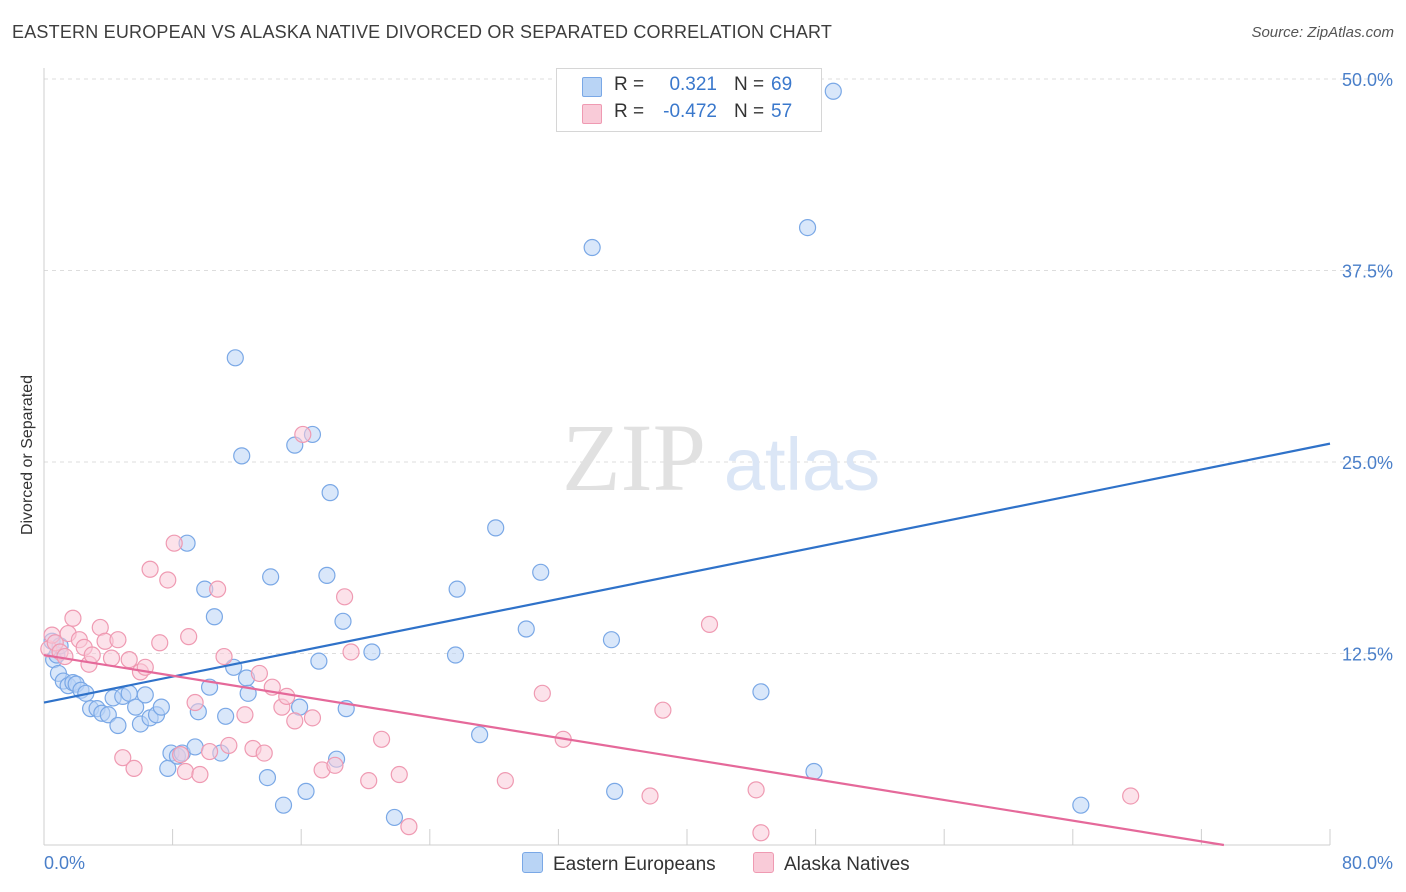 This screenshot has height=892, width=1406. Describe the element at coordinates (1367, 863) in the screenshot. I see `x-tick-label-max: 80.0%` at that location.